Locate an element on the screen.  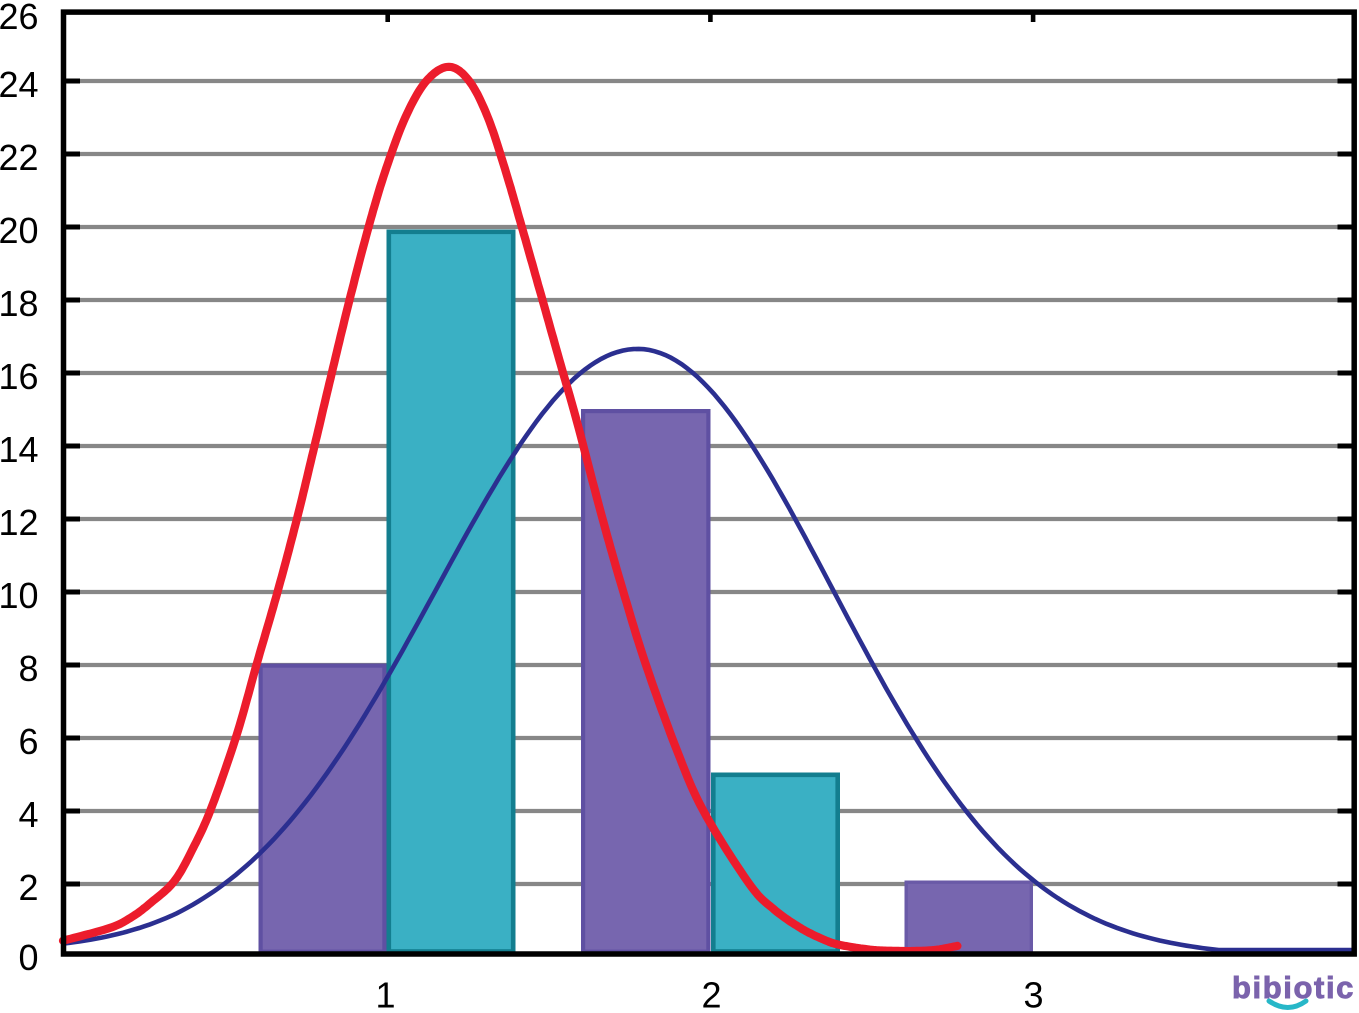
svg-text: 0 is located at coordinates (28, 957).